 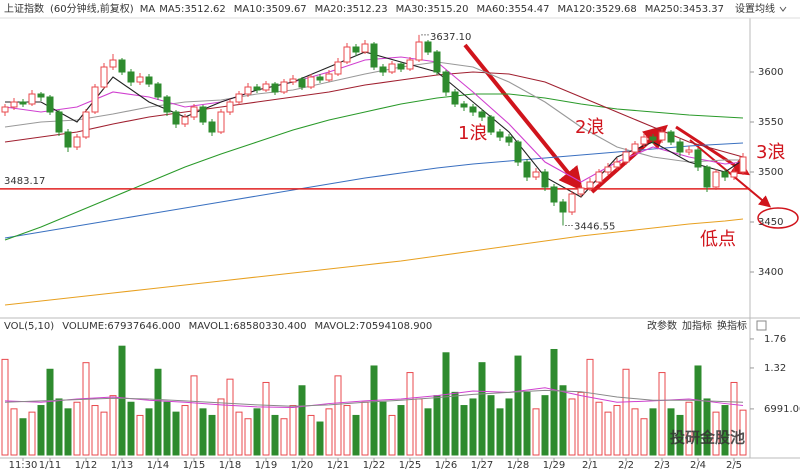 What do you see at coordinates (92, 8) in the screenshot?
I see `legend-entry: (60分钟线,前复权)` at bounding box center [92, 8].